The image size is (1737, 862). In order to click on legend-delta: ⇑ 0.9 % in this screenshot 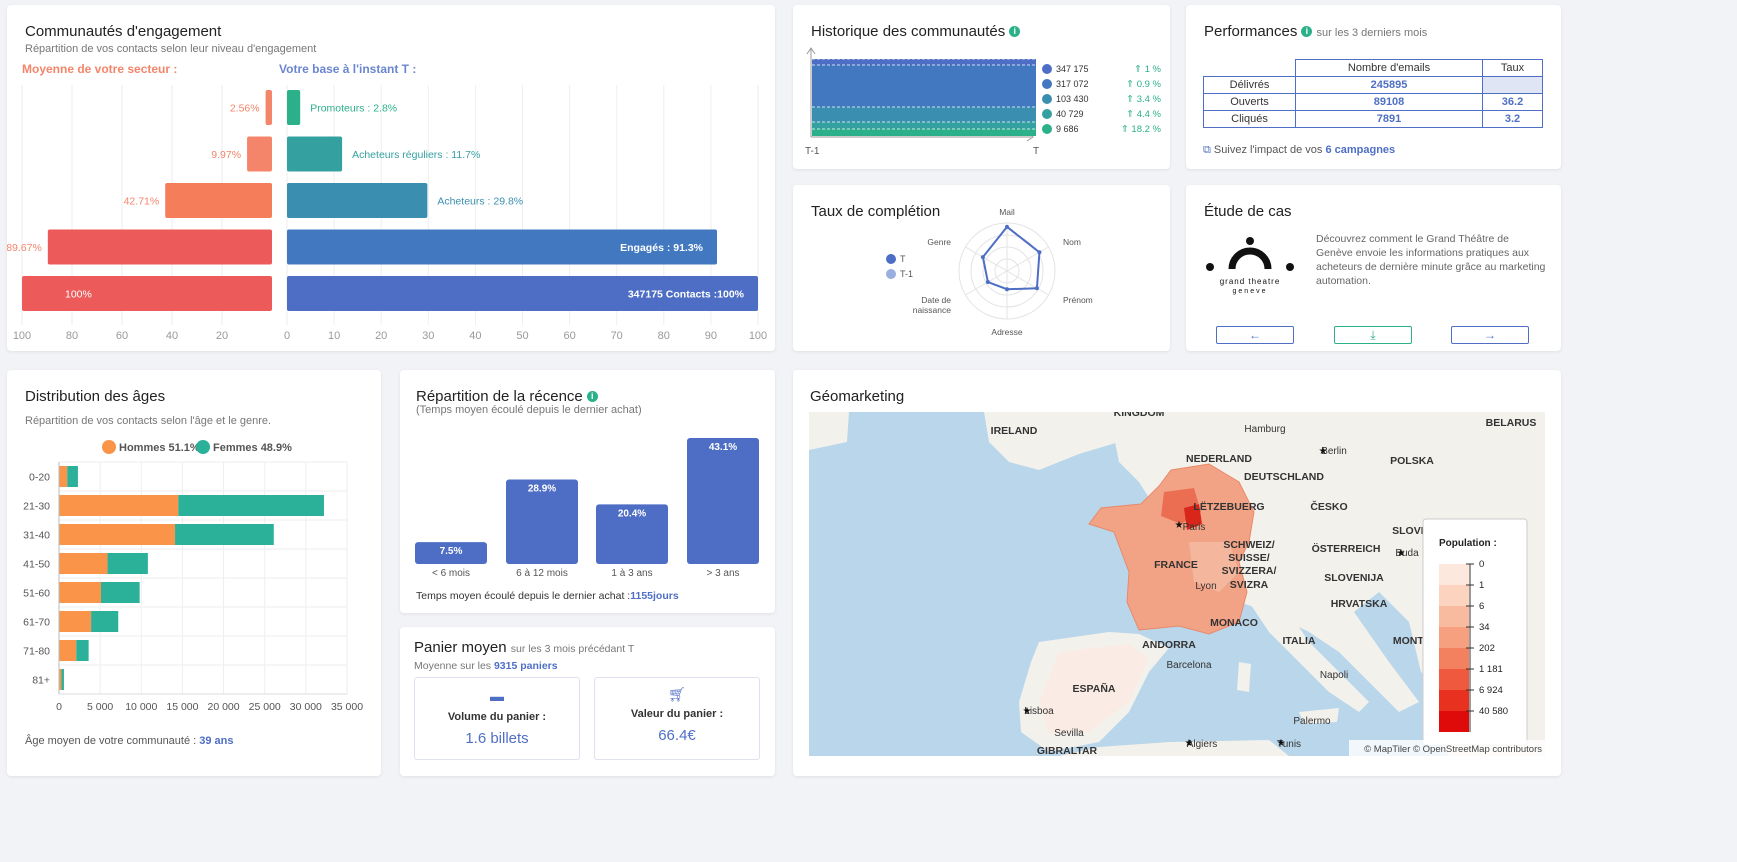, I will do `click(1143, 84)`.